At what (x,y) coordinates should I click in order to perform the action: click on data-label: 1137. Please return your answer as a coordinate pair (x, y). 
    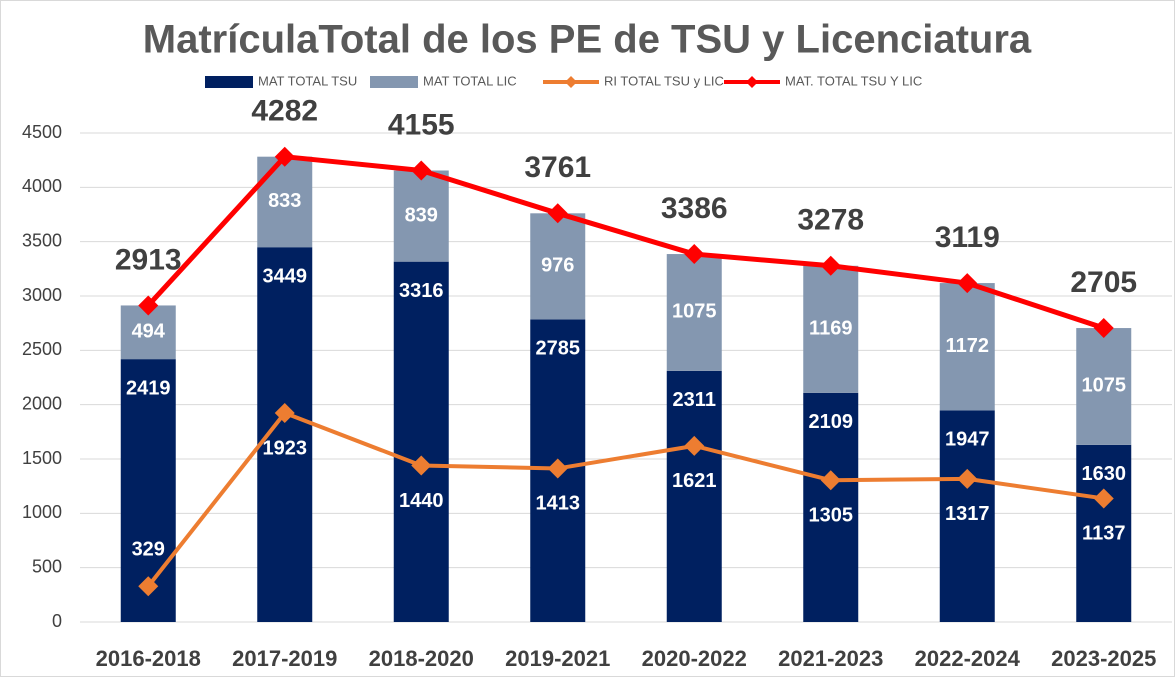
    Looking at the image, I should click on (1103, 534).